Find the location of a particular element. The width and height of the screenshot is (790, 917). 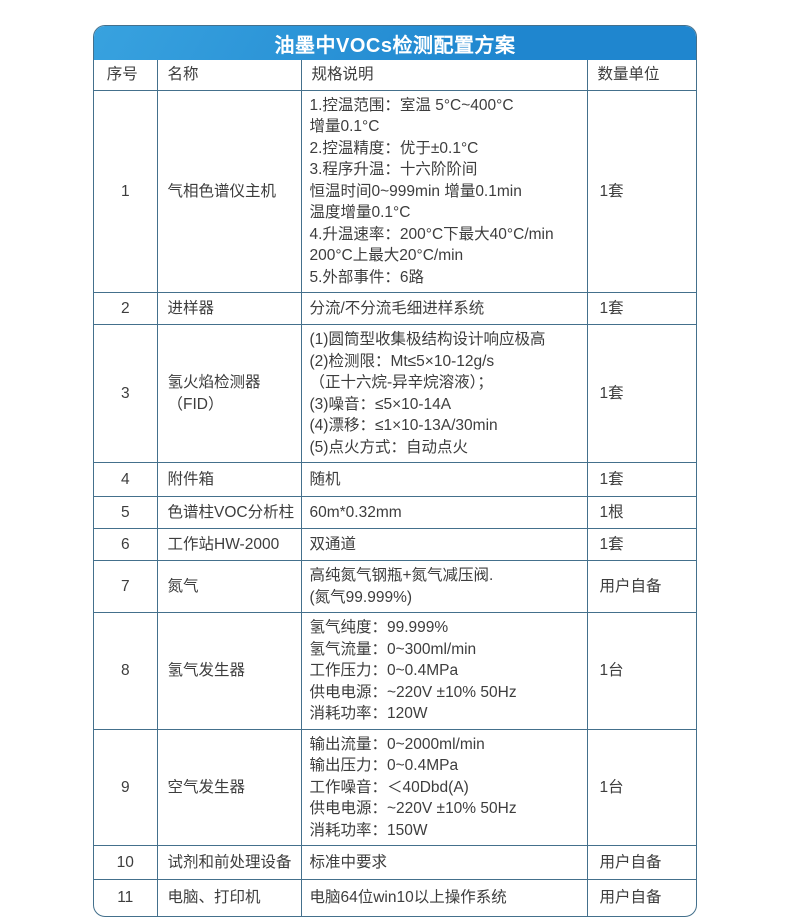

item-name-cell: 空气发生器 is located at coordinates (229, 787).